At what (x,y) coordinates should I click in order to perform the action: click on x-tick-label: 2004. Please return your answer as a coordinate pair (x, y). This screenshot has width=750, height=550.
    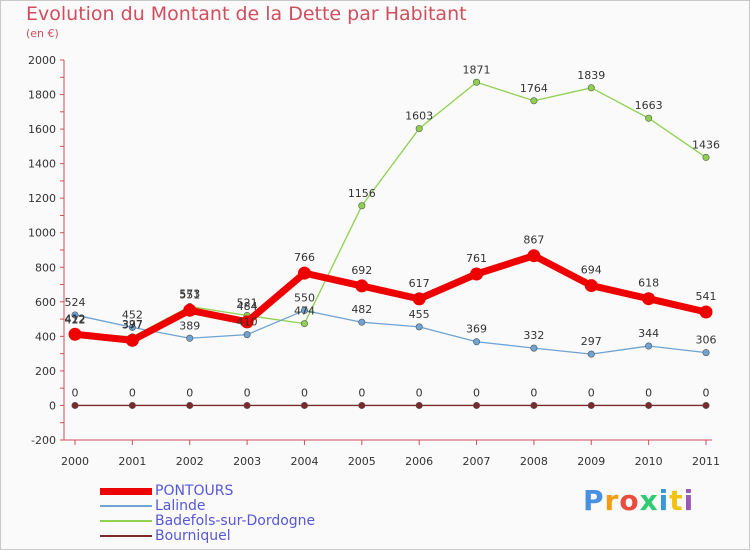
    Looking at the image, I should click on (304, 461).